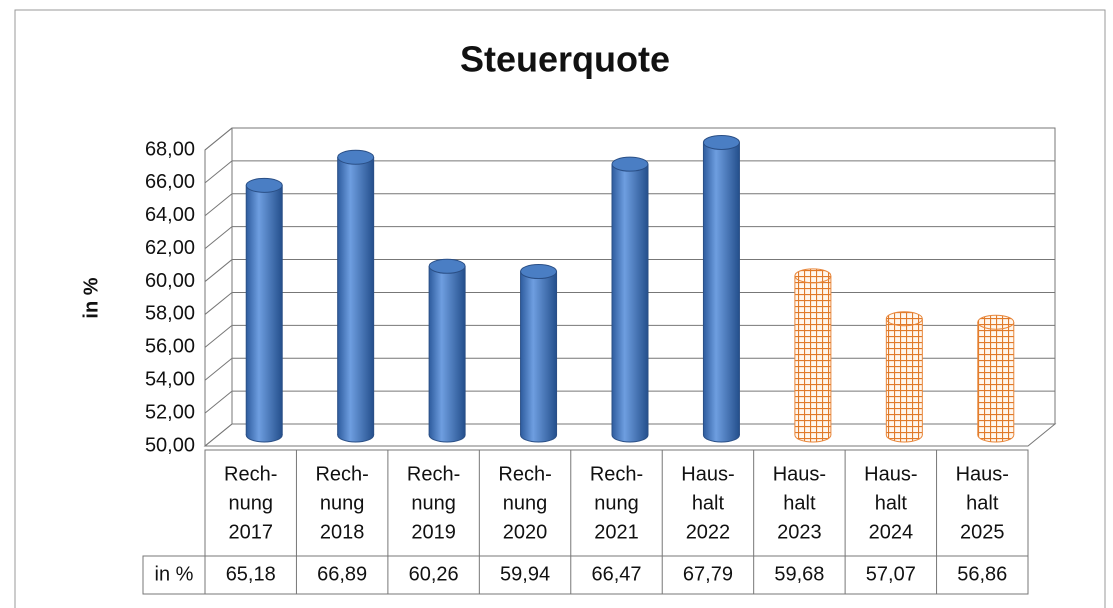 The image size is (1113, 608). Describe the element at coordinates (616, 532) in the screenshot. I see `category-label: 2021` at that location.